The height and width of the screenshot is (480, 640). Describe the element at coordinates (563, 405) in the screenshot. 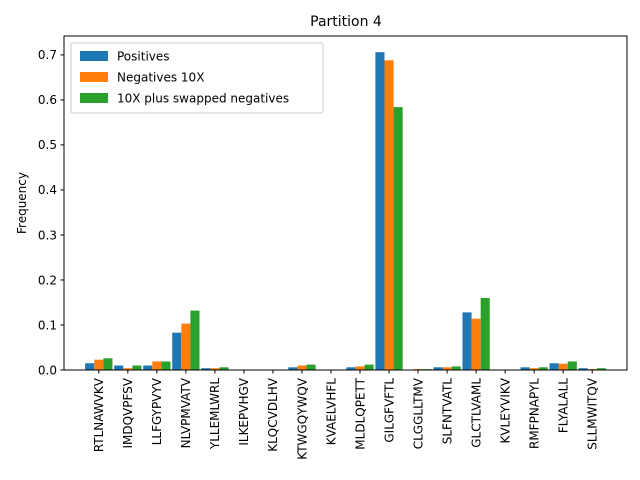

I see `x-tick-label: FLYALALL` at that location.